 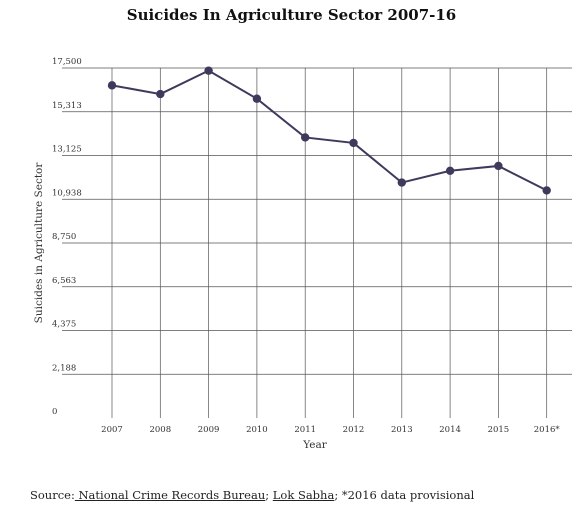 I want to click on x-tick-label: 2013, so click(x=402, y=430).